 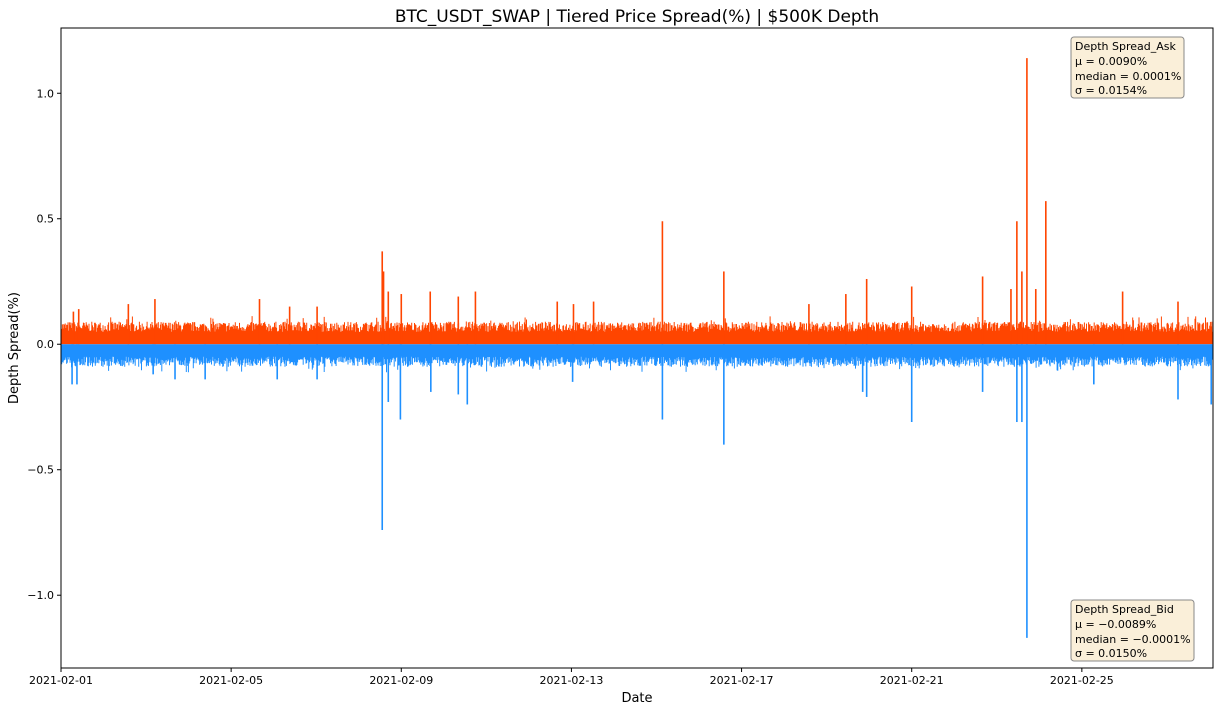 What do you see at coordinates (1124, 609) in the screenshot?
I see `bid-stats-label: Depth Spread_Bid` at bounding box center [1124, 609].